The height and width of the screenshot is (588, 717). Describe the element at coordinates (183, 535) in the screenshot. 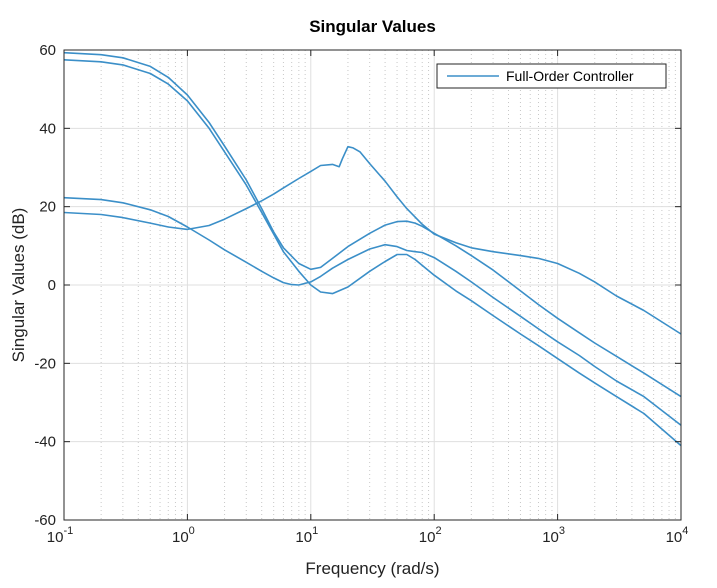

I see `x-tick-label: 10⁰` at that location.